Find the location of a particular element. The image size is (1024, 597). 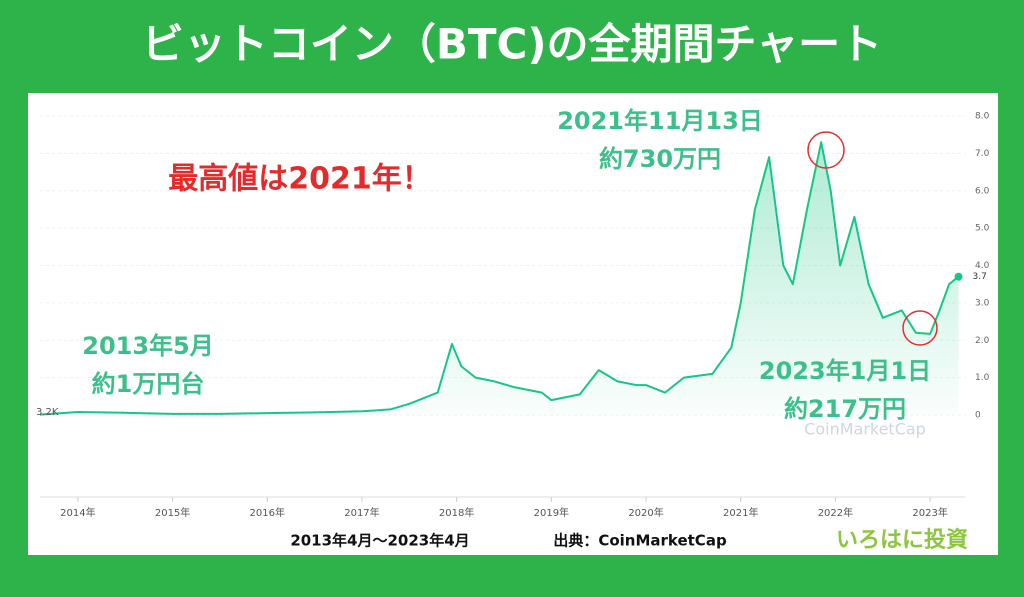

y-tick-label: 3.0 is located at coordinates (982, 303).